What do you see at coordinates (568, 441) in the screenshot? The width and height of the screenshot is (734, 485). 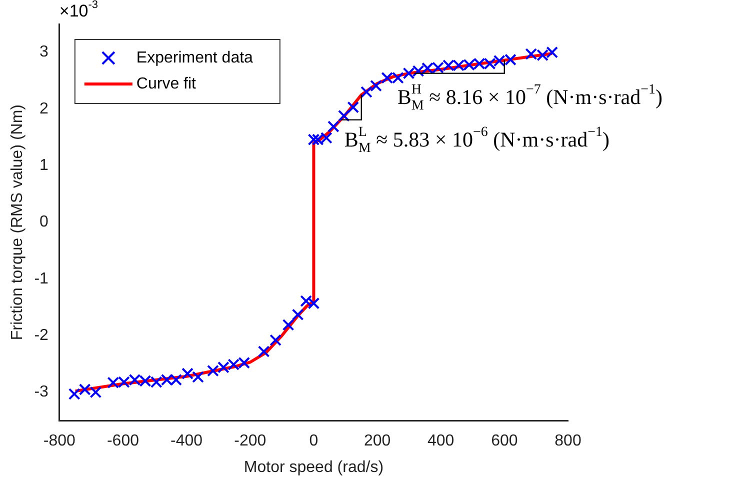 I see `x-tick-label: 800` at bounding box center [568, 441].